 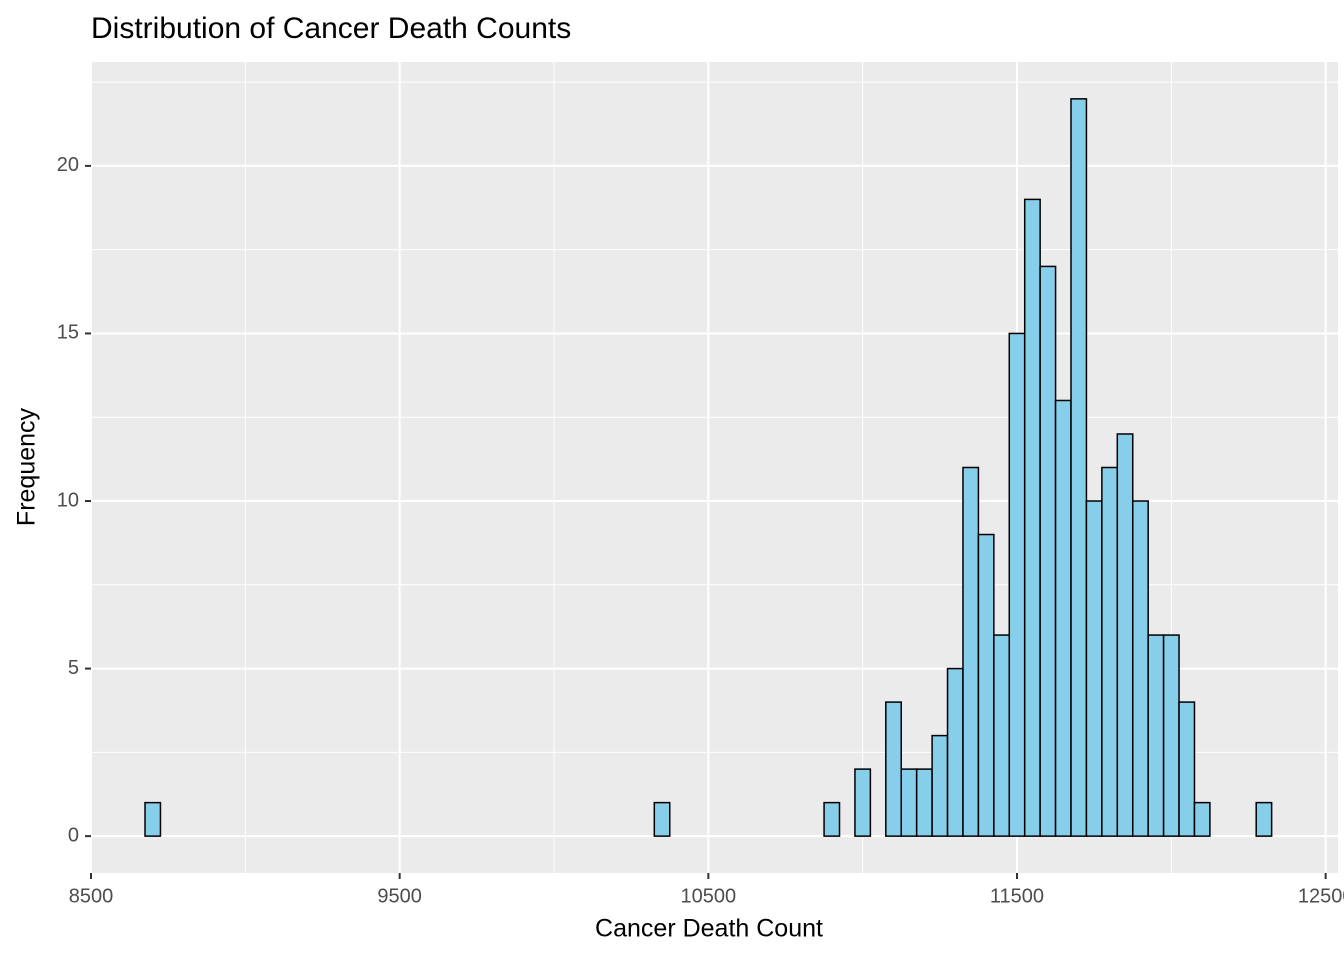 What do you see at coordinates (68, 165) in the screenshot?
I see `y-tick-label: 20` at bounding box center [68, 165].